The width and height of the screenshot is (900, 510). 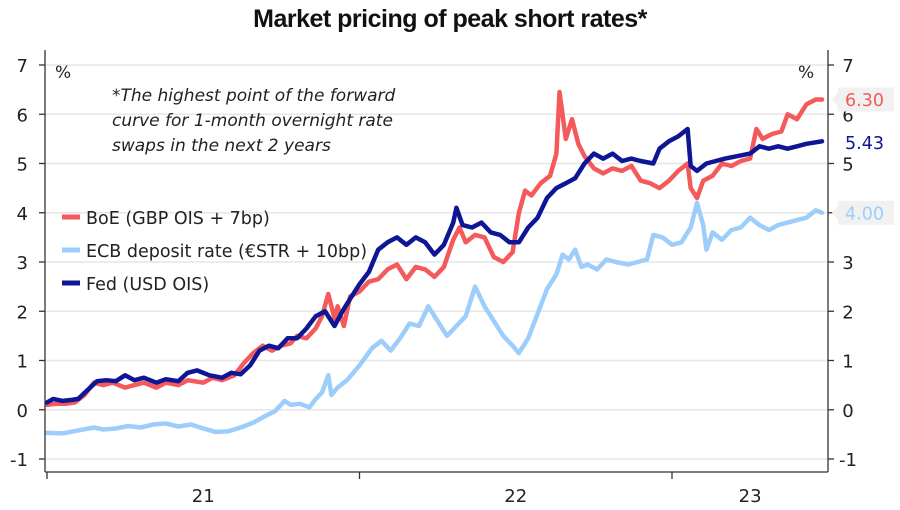 What do you see at coordinates (750, 496) in the screenshot?
I see `x-tick-label: 23` at bounding box center [750, 496].